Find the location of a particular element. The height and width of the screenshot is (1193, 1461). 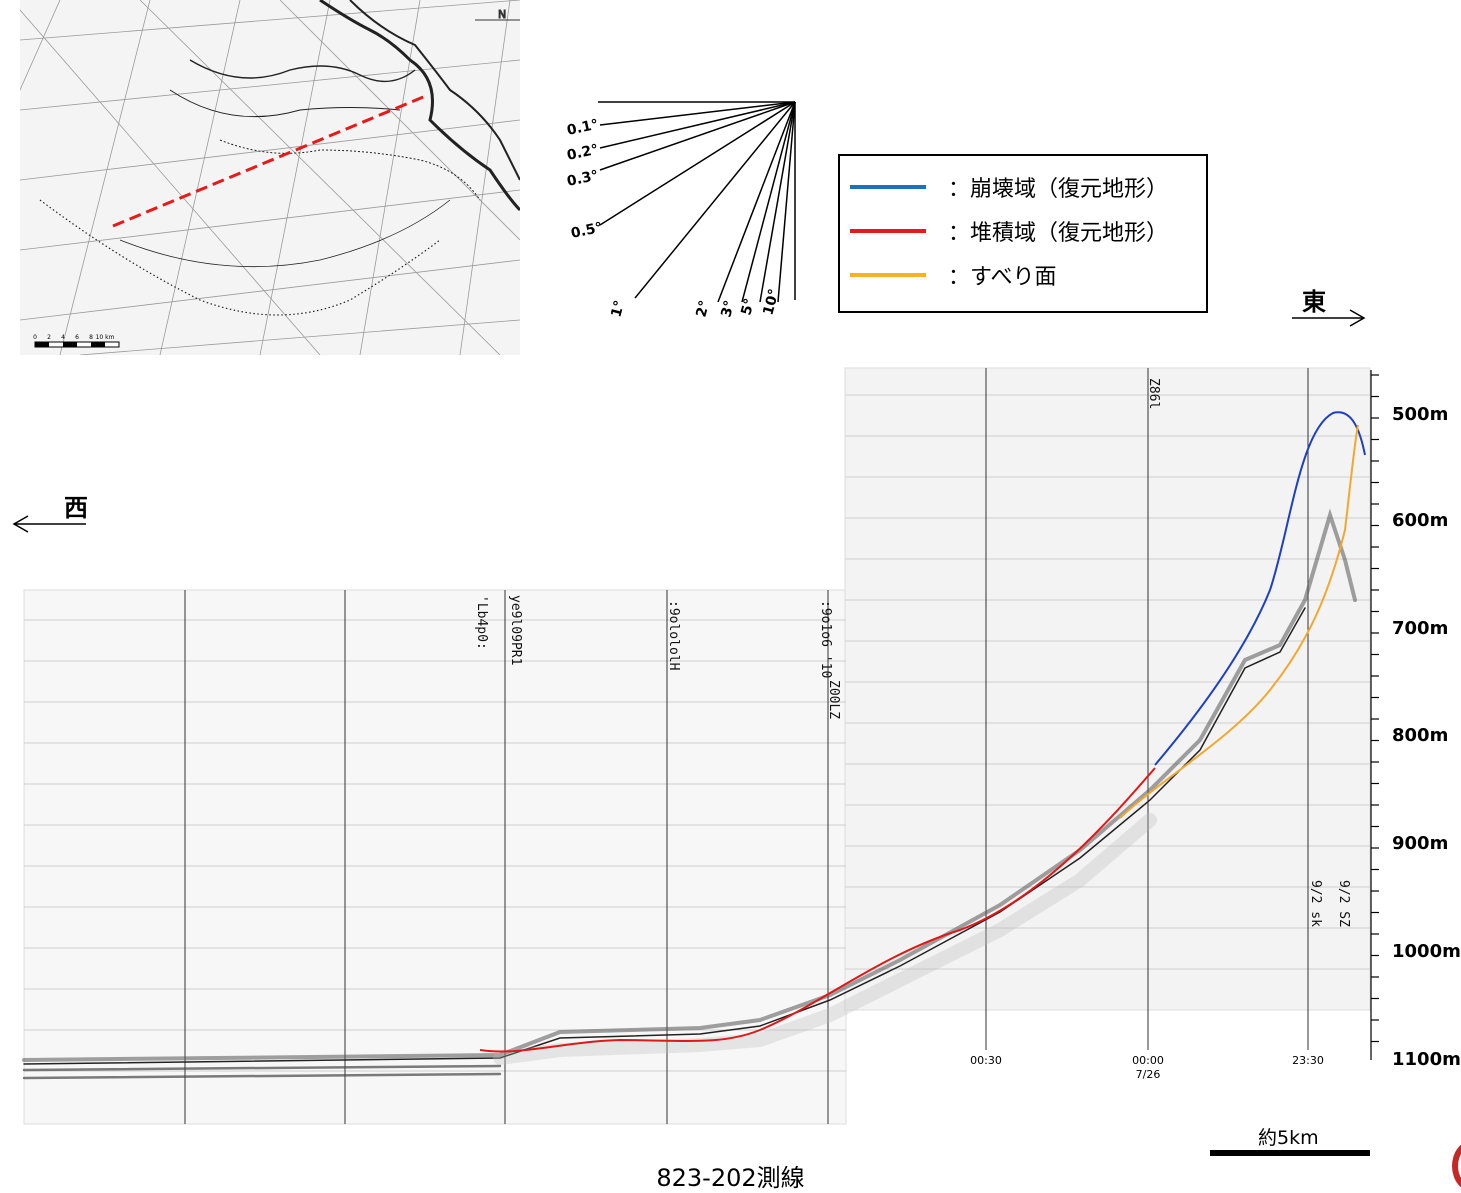

depth-label: 700m is located at coordinates (1420, 628).